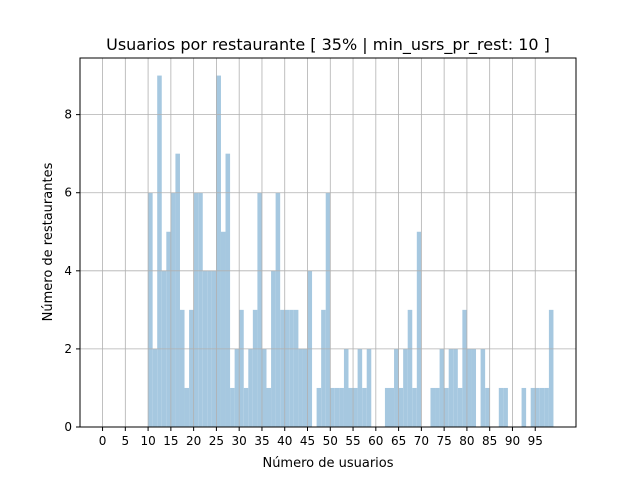  What do you see at coordinates (68, 193) in the screenshot?
I see `y-tick-label: 6` at bounding box center [68, 193].